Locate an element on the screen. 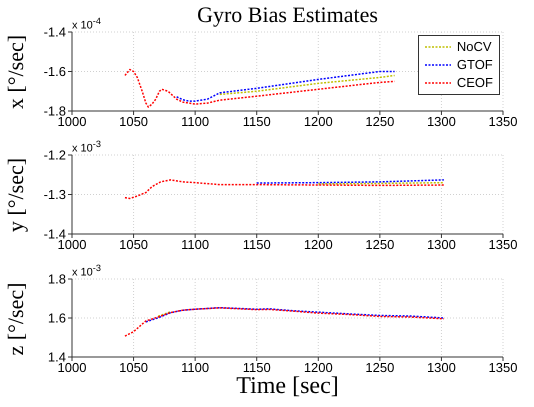 This screenshot has width=534, height=407. y-axis-title: y [°/sec] is located at coordinates (16, 195).